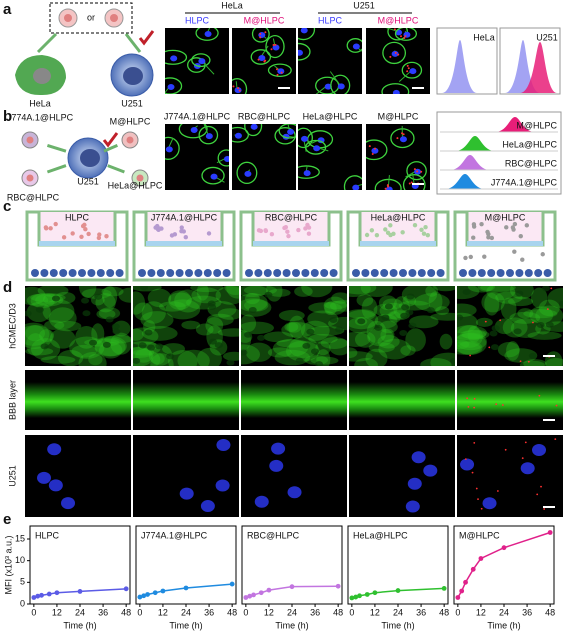  What do you see at coordinates (398, 217) in the screenshot?
I see `transwell-label: HeLa@HLPC` at bounding box center [398, 217].